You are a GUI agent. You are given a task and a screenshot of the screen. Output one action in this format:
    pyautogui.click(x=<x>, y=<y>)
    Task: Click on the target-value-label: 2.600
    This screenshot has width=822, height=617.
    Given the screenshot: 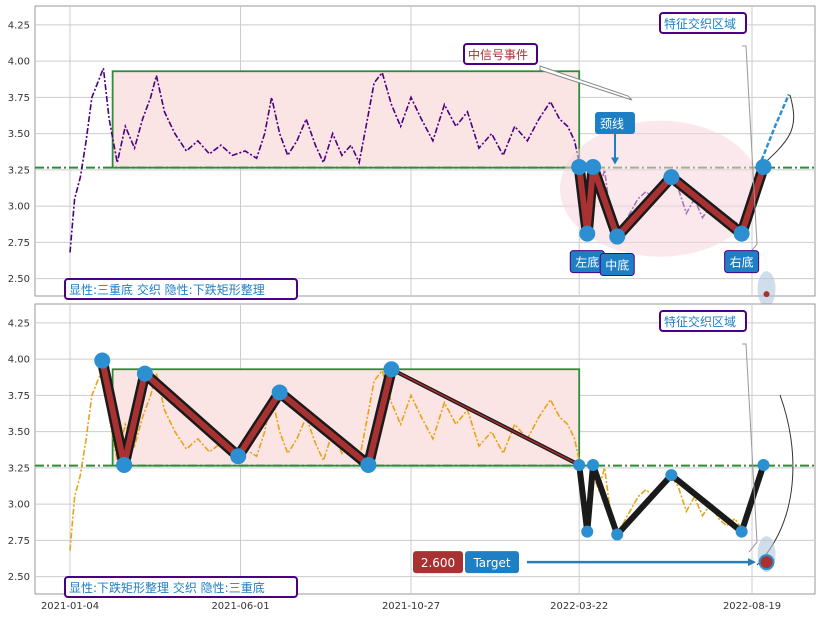 What is the action you would take?
    pyautogui.click(x=438, y=563)
    